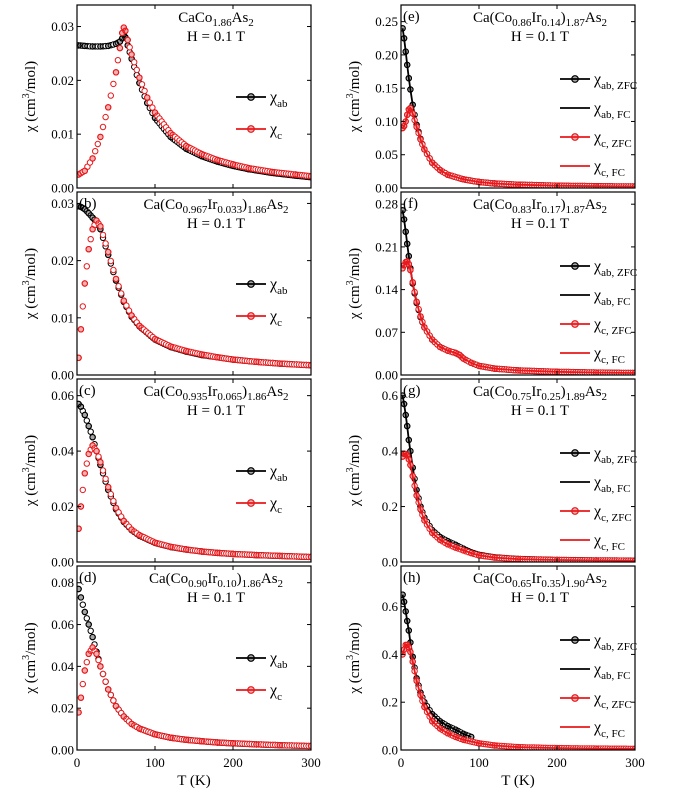  I want to click on legend-label: χab, FC, so click(611, 671).